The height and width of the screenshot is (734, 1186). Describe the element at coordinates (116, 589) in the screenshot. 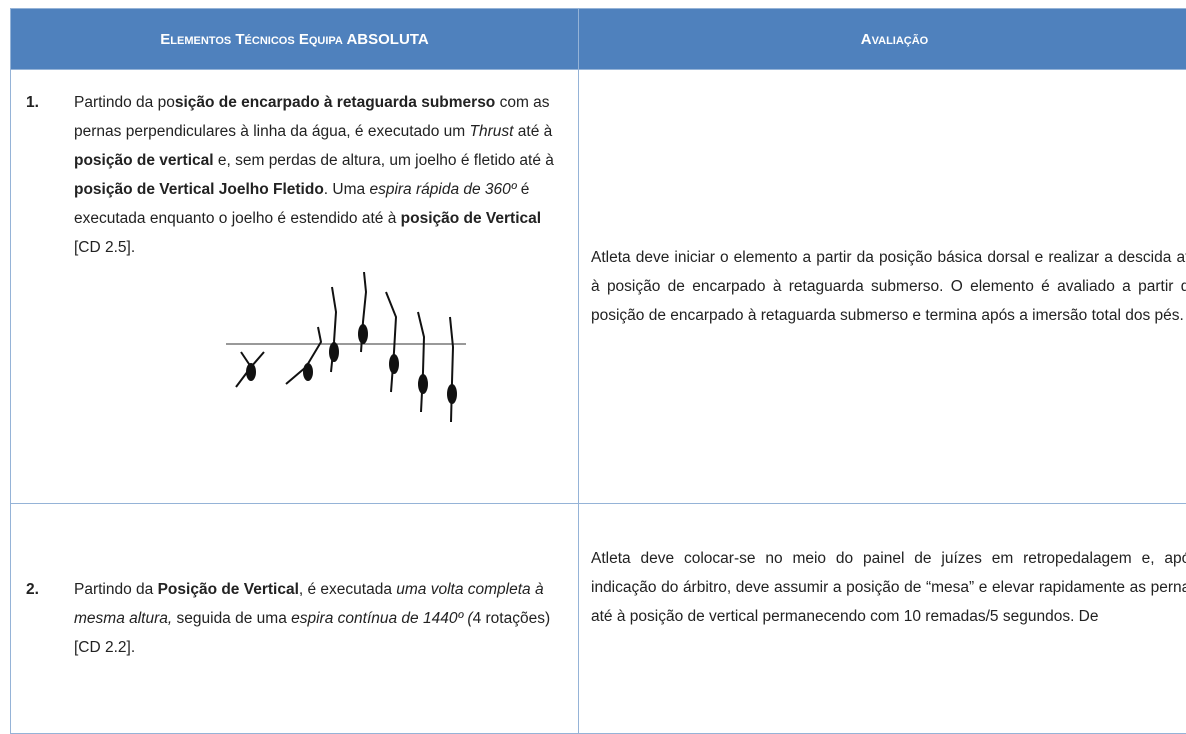

I see `text-run: Partindo da` at that location.